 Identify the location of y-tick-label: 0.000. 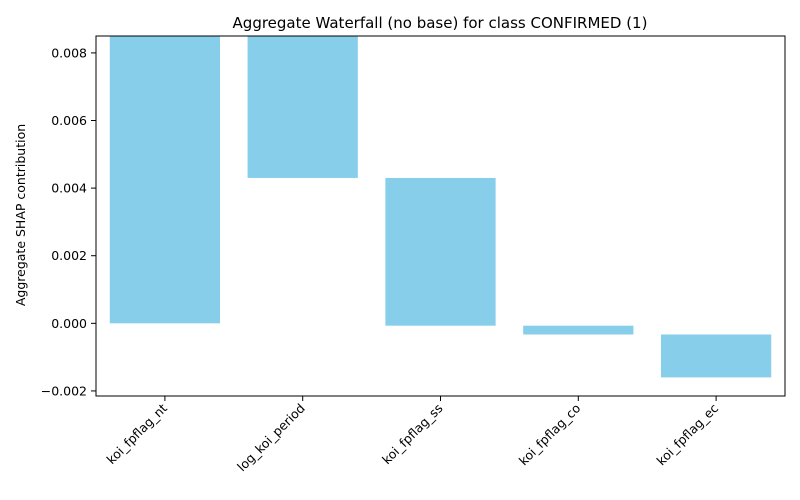
(69, 323).